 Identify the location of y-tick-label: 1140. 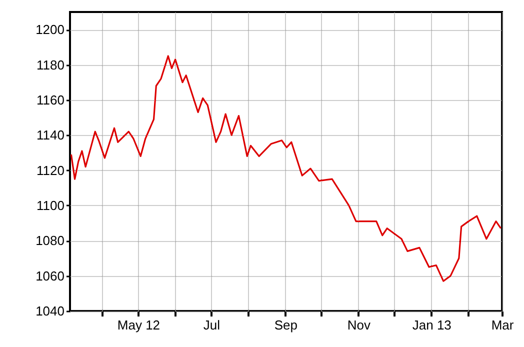
(50, 135).